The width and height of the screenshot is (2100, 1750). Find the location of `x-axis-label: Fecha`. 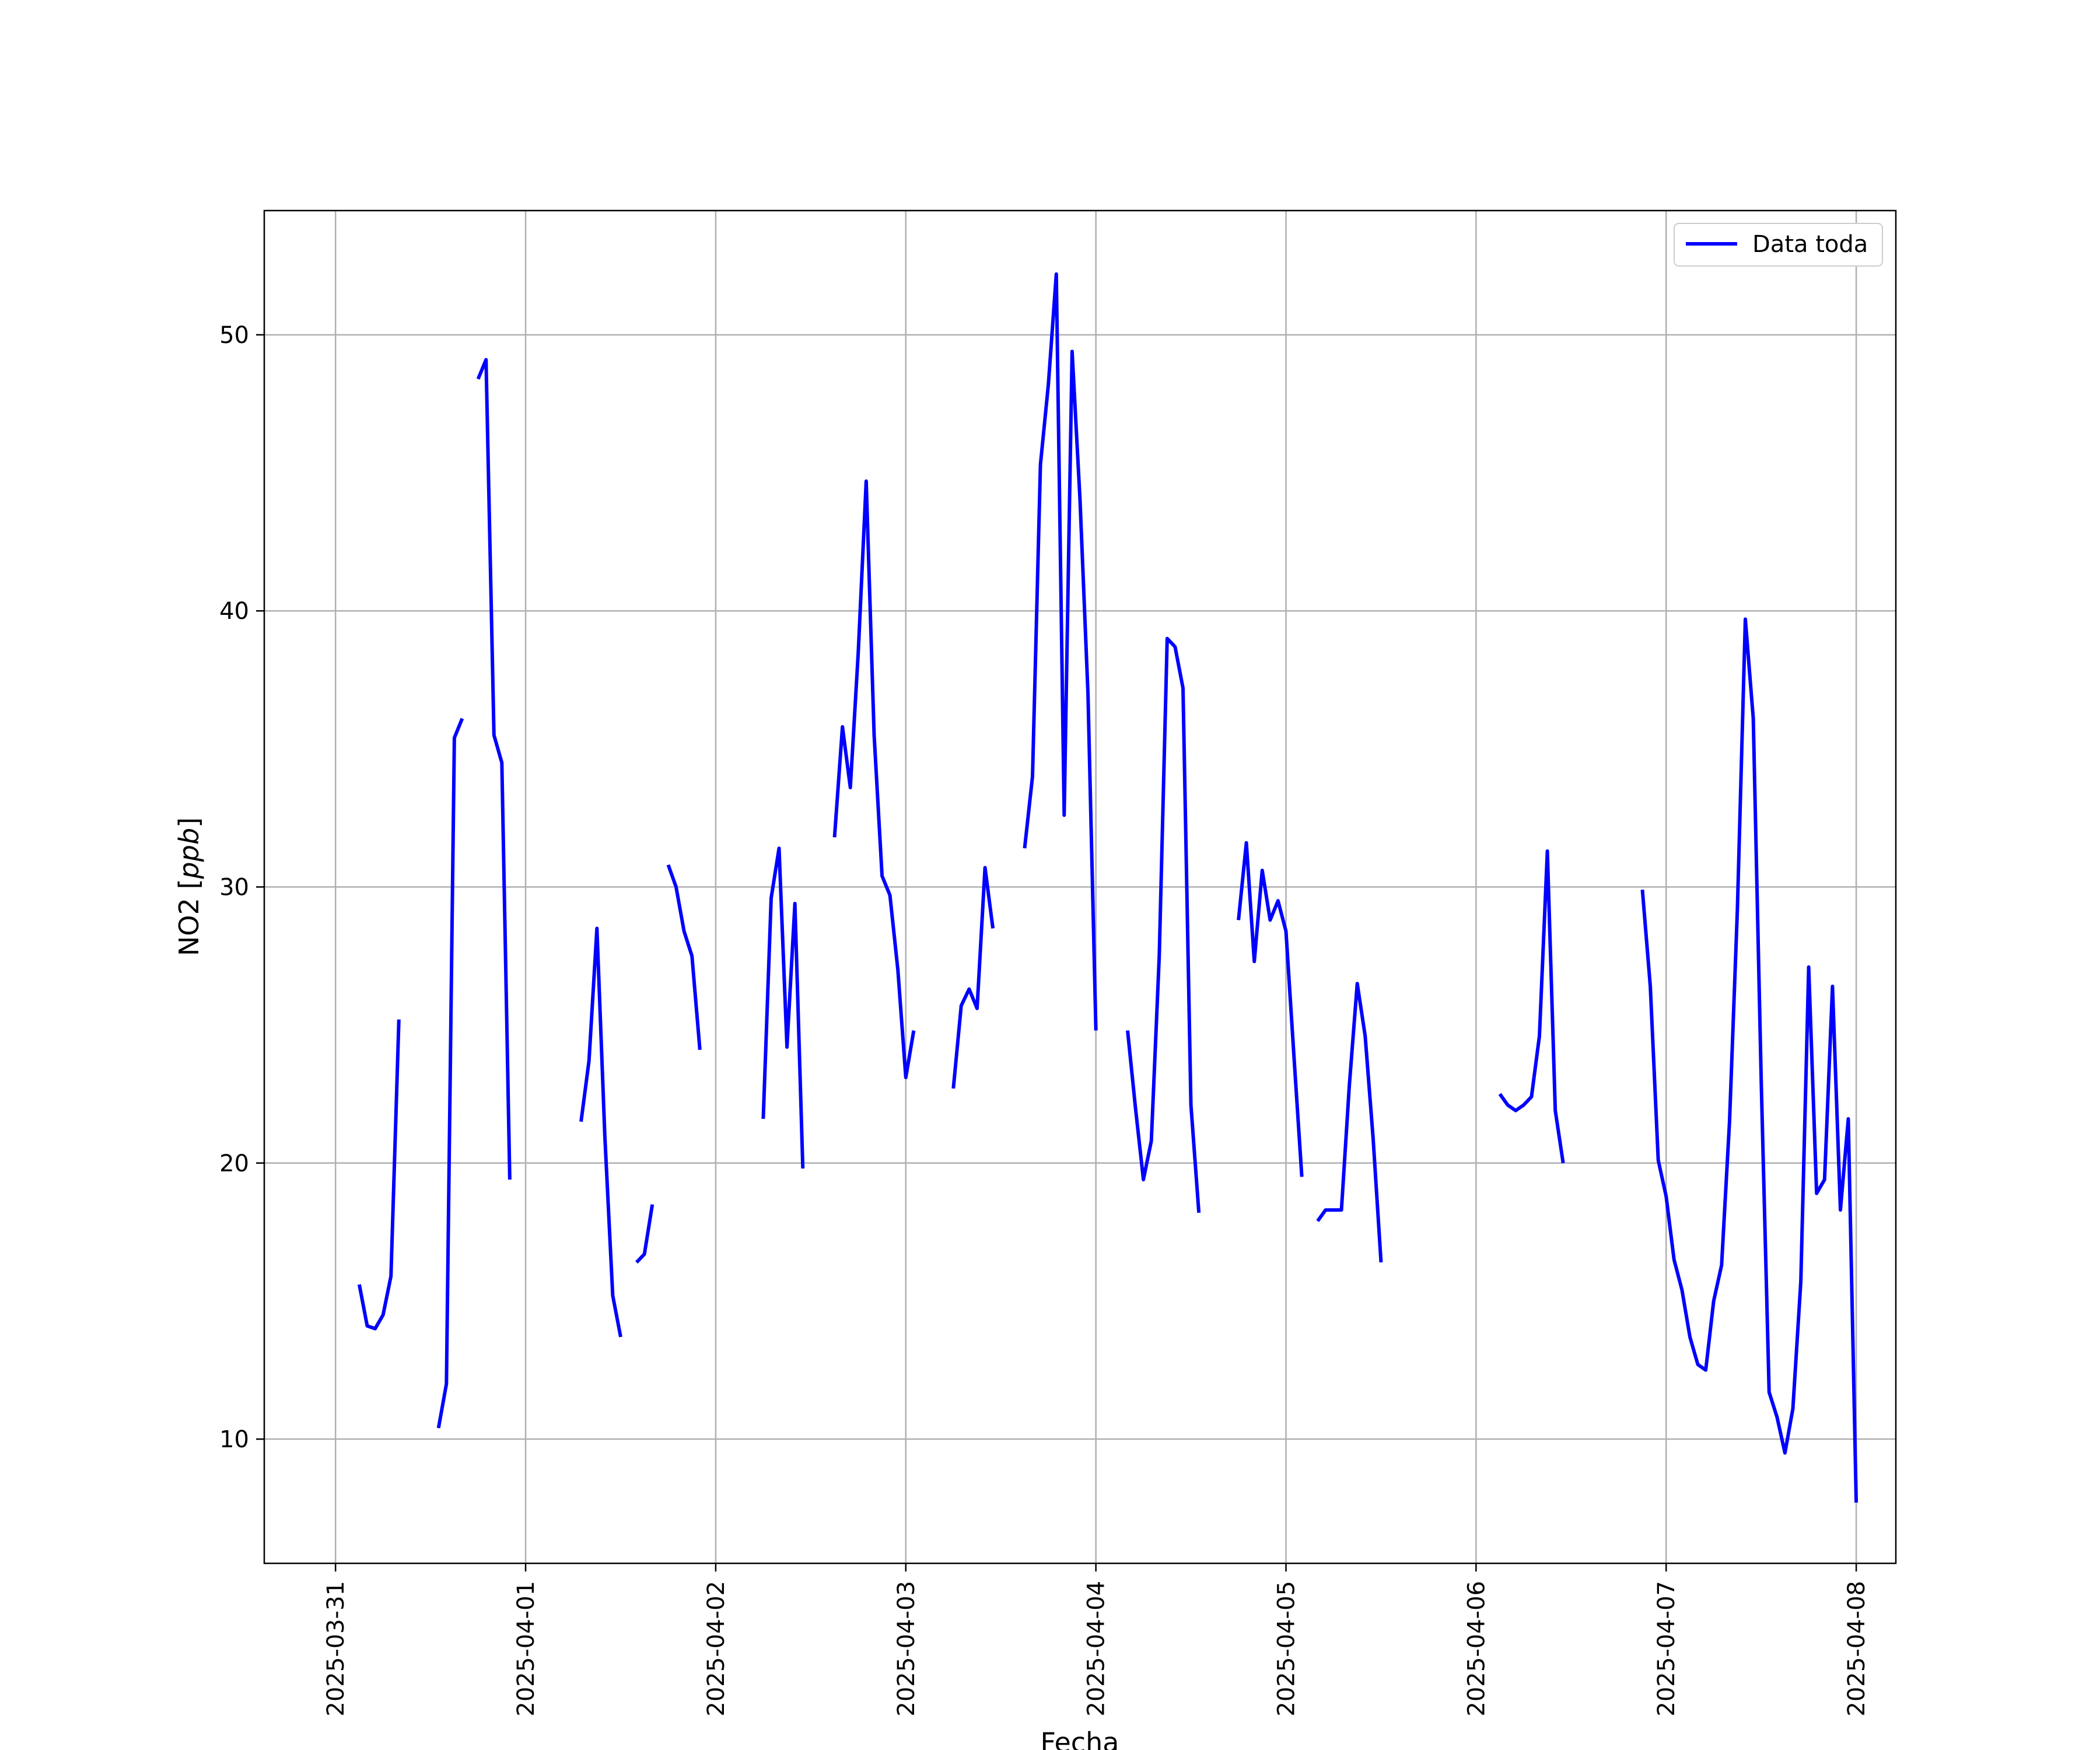

x-axis-label: Fecha is located at coordinates (1080, 1738).